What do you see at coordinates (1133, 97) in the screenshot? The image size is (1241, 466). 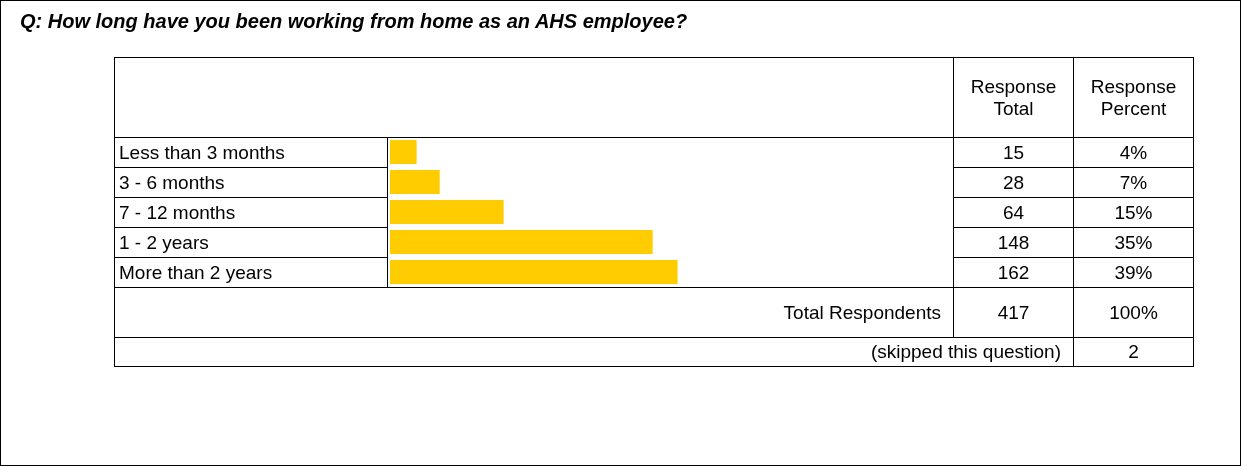 I see `text: Response Percent` at bounding box center [1133, 97].